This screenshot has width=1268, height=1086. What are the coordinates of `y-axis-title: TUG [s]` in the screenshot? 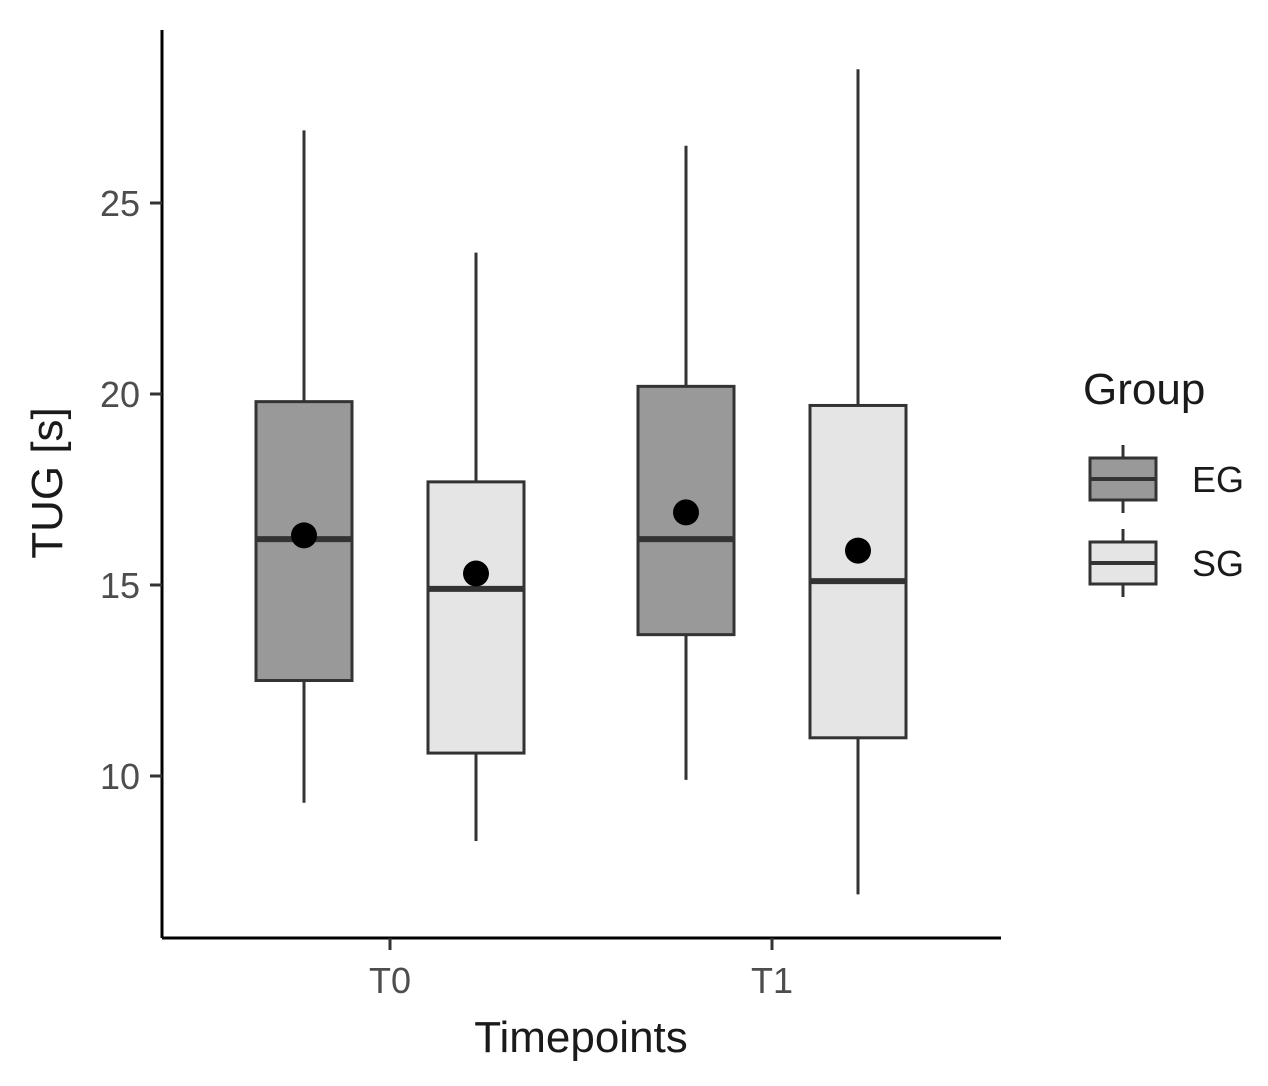 It's located at (47, 483).